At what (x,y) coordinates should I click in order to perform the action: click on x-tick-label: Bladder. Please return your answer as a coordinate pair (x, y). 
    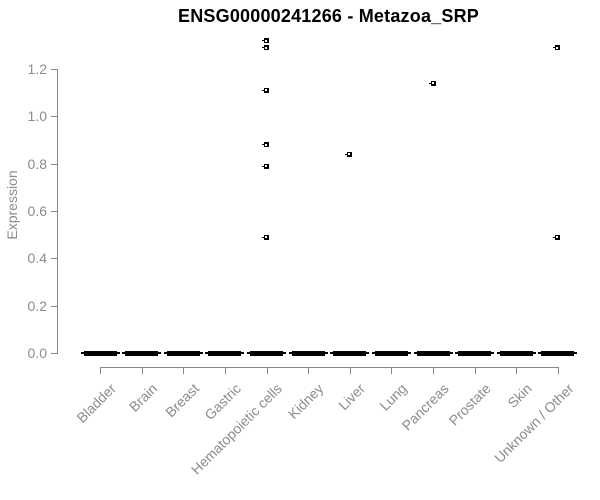
    Looking at the image, I should click on (96, 403).